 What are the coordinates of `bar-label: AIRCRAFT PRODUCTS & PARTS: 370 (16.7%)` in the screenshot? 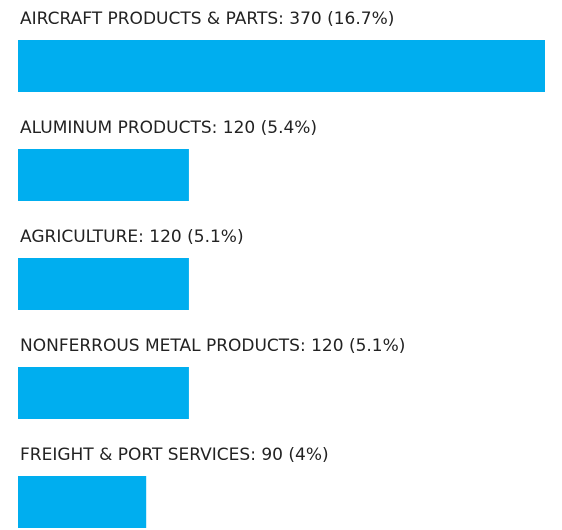 It's located at (207, 19).